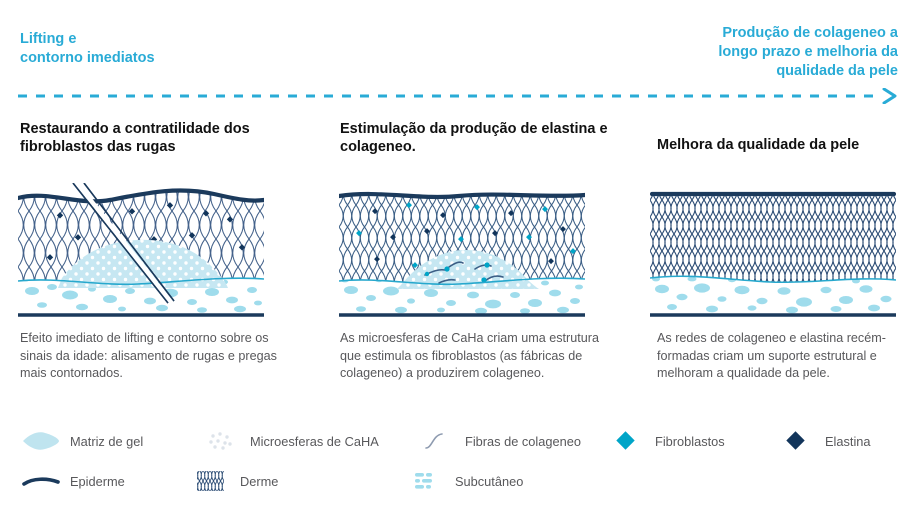  What do you see at coordinates (810, 33) in the screenshot?
I see `header-right-line1: Produção de colageneo a` at bounding box center [810, 33].